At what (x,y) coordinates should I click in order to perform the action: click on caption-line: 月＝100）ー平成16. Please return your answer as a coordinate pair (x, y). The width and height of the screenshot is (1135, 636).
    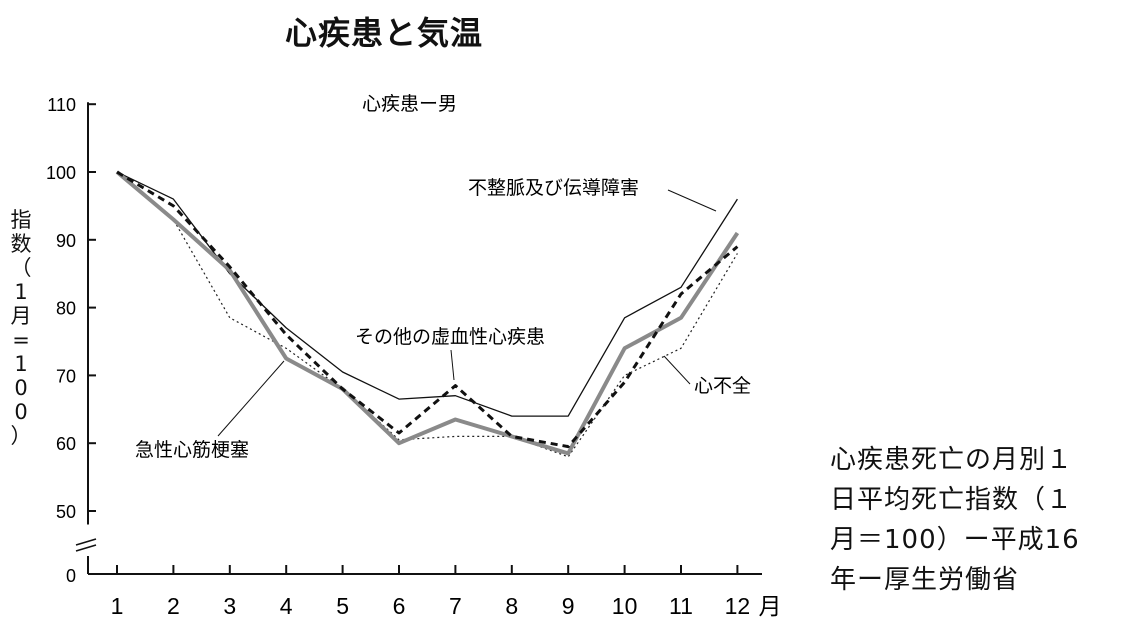
    Looking at the image, I should click on (955, 540).